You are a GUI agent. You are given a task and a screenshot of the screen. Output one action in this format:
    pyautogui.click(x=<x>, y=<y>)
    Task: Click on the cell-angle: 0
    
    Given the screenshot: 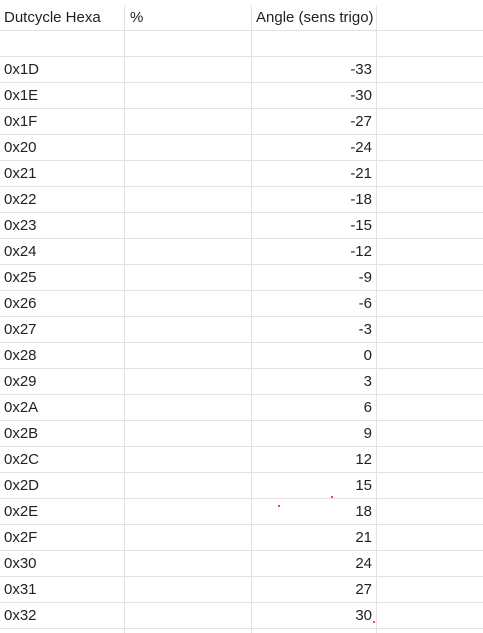 What is the action you would take?
    pyautogui.click(x=314, y=355)
    